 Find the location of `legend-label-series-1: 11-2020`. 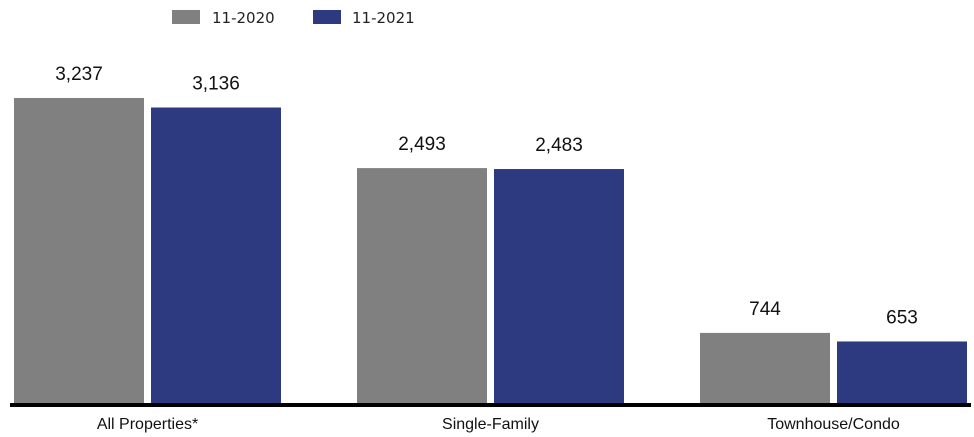

legend-label-series-1: 11-2020 is located at coordinates (243, 18).